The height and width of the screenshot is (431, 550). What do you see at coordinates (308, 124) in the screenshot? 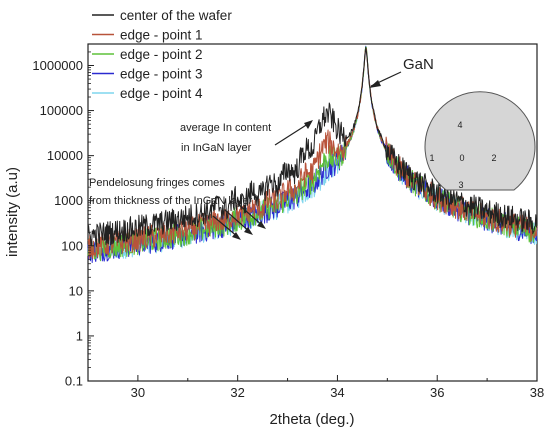
I see `indium-arrow-head` at bounding box center [308, 124].